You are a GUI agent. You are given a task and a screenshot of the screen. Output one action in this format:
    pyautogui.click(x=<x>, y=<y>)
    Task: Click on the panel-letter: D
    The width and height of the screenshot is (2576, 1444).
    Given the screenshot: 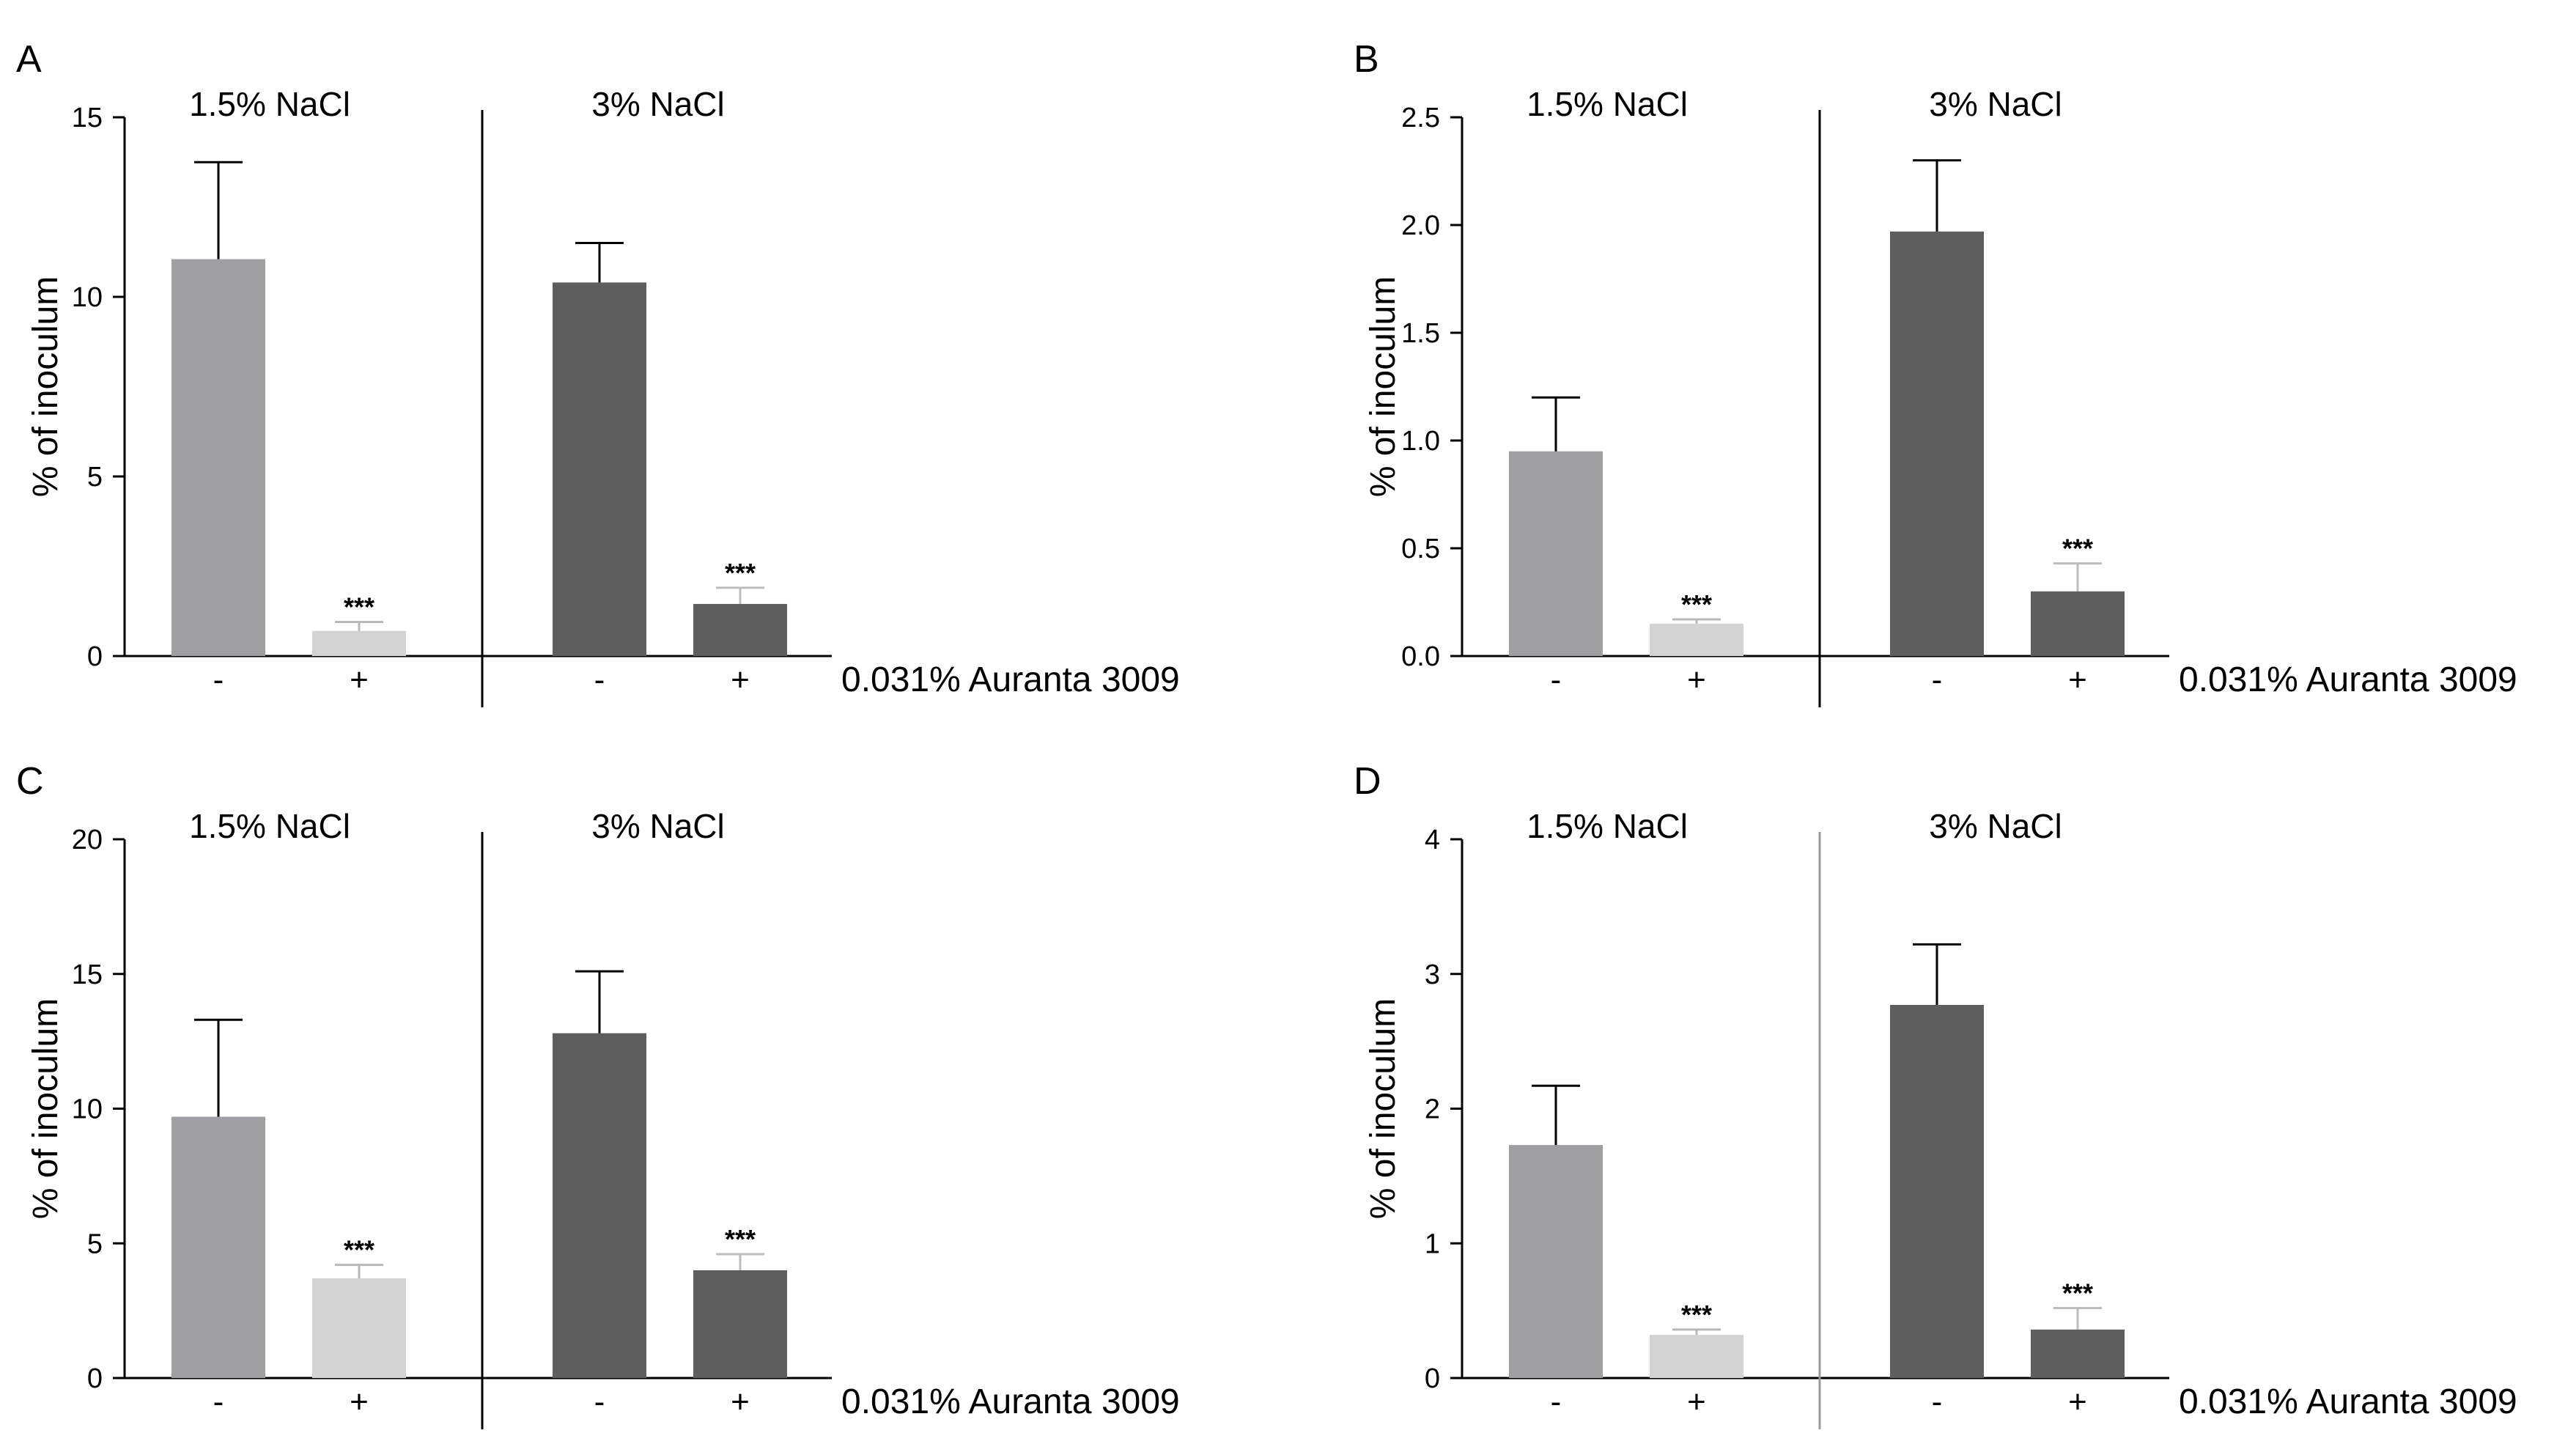 What is the action you would take?
    pyautogui.click(x=1367, y=781)
    